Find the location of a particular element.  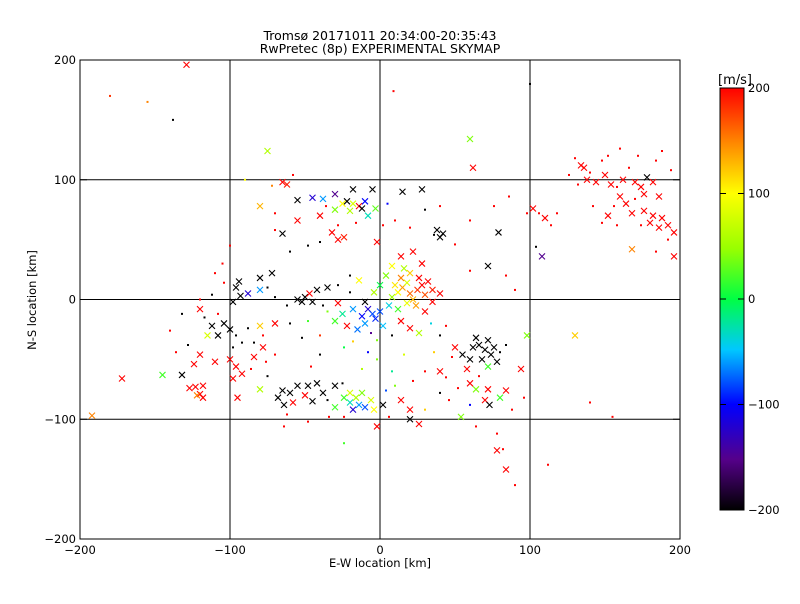

colorbar-ticks: 200 100 0 −100 −200 is located at coordinates (750, 299).